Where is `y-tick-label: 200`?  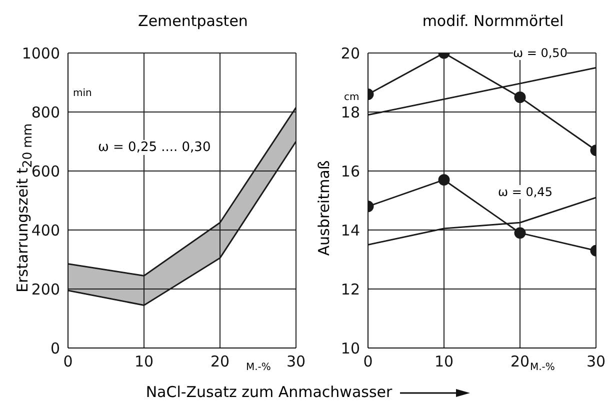 y-tick-label: 200 is located at coordinates (45, 289).